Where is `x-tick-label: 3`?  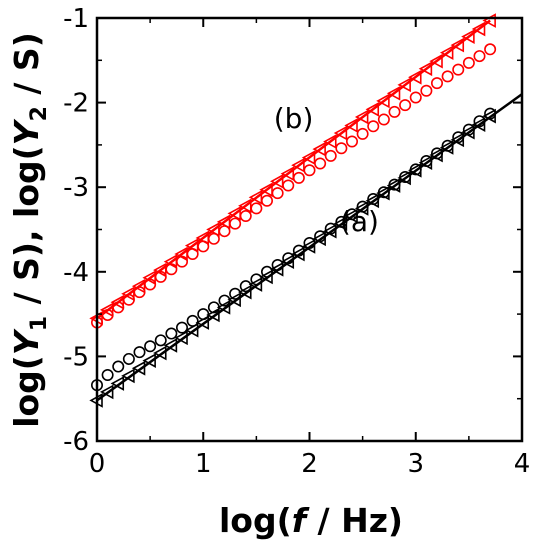 x-tick-label: 3 is located at coordinates (415, 464).